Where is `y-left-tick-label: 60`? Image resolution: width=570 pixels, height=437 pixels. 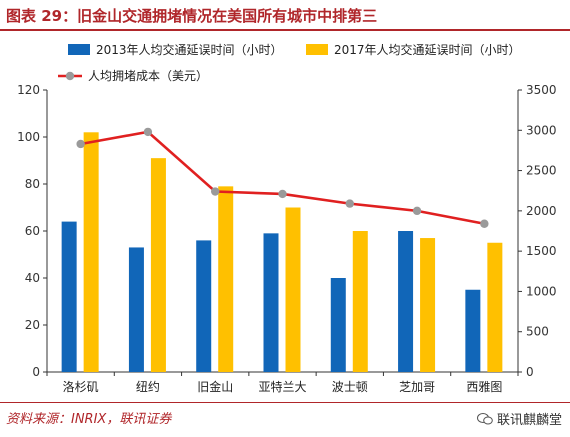
y-left-tick-label: 60 is located at coordinates (32, 231).